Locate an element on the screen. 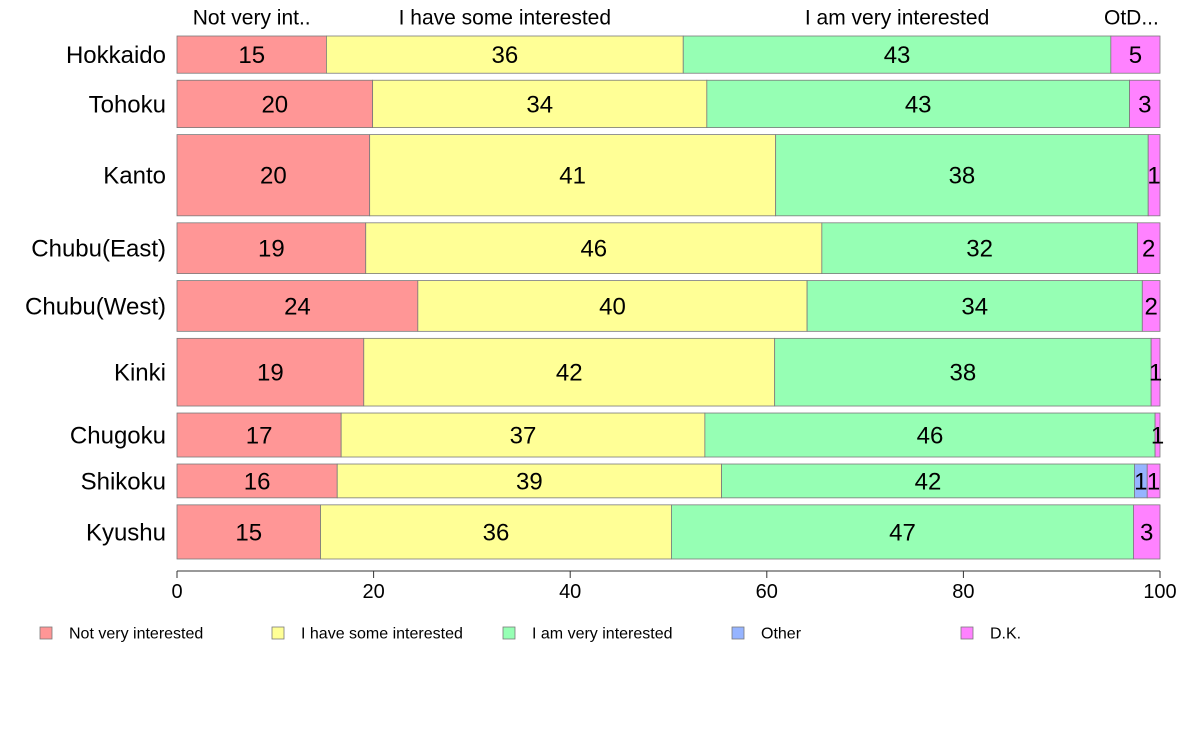 The width and height of the screenshot is (1188, 736). category-label-chugoku: Chugoku is located at coordinates (118, 436).